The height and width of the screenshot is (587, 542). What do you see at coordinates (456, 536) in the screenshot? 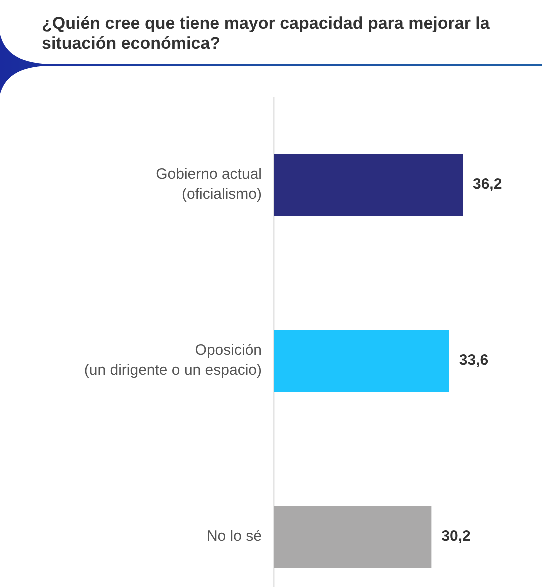
I see `data-label: 30,2` at bounding box center [456, 536].